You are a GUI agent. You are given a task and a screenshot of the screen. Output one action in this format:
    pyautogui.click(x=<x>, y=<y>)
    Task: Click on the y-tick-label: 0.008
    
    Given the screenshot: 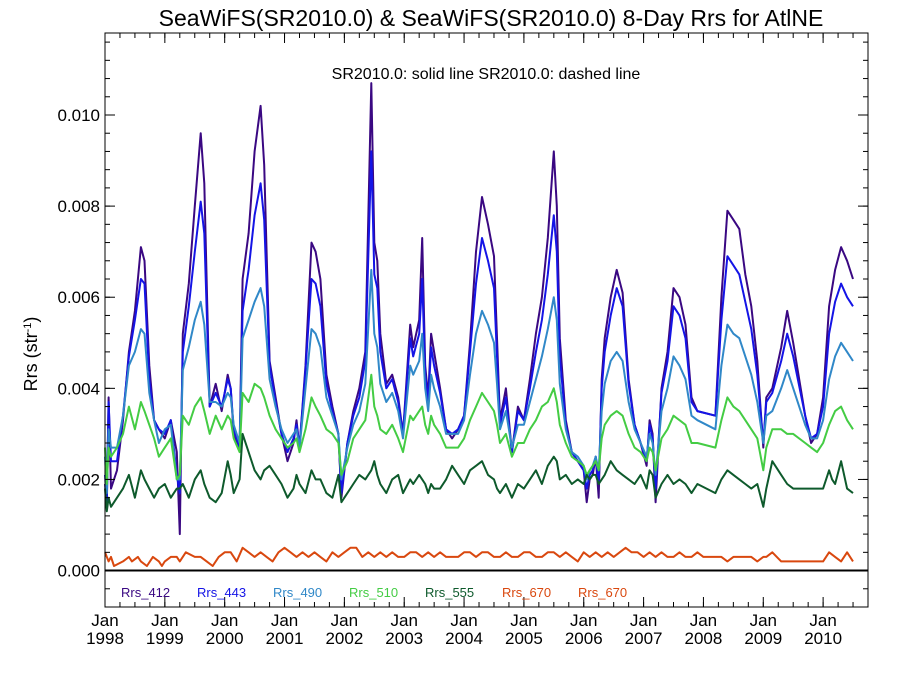 What is the action you would take?
    pyautogui.click(x=78, y=206)
    